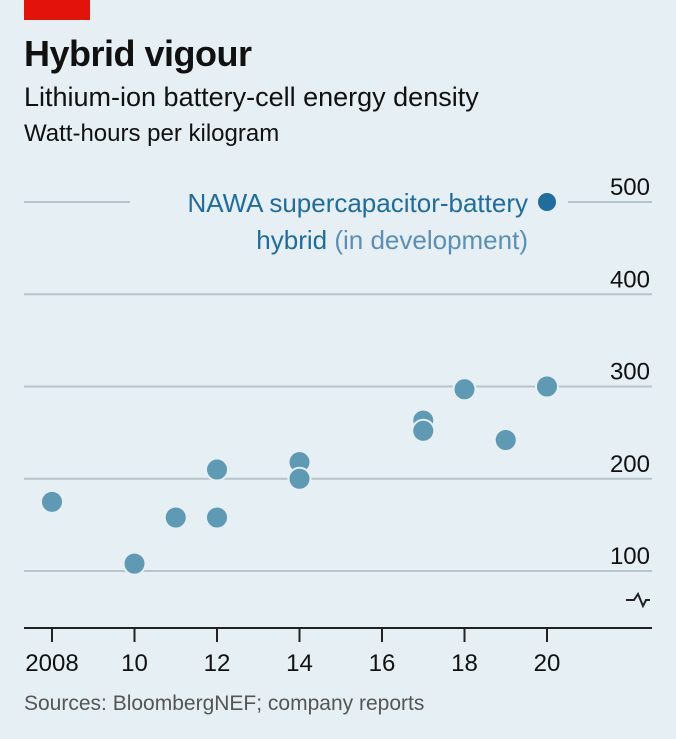  What do you see at coordinates (51, 663) in the screenshot?
I see `x-tick-label-2008: 2008` at bounding box center [51, 663].